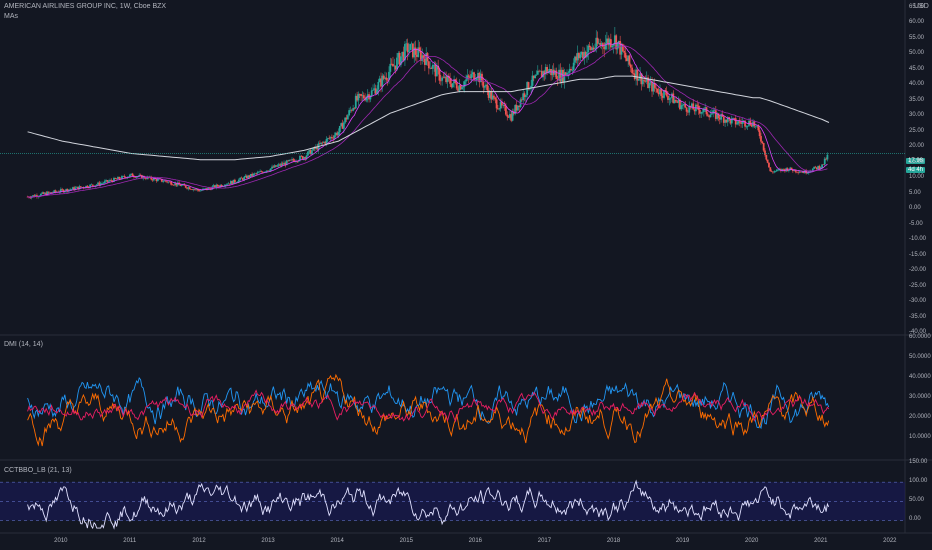 This screenshot has height=550, width=932. Describe the element at coordinates (920, 417) in the screenshot. I see `dmi-tick-label: 20.0000` at that location.